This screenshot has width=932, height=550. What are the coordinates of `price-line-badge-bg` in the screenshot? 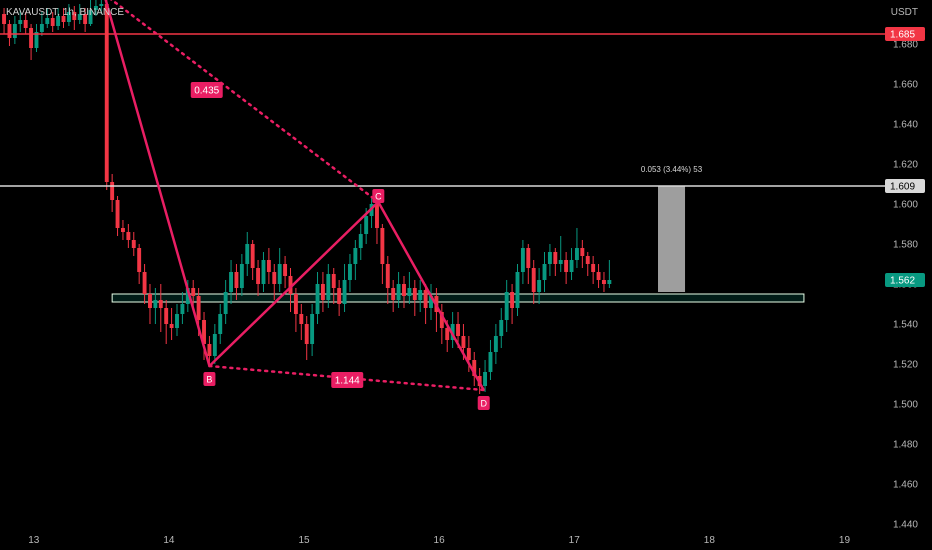 It's located at (905, 186).